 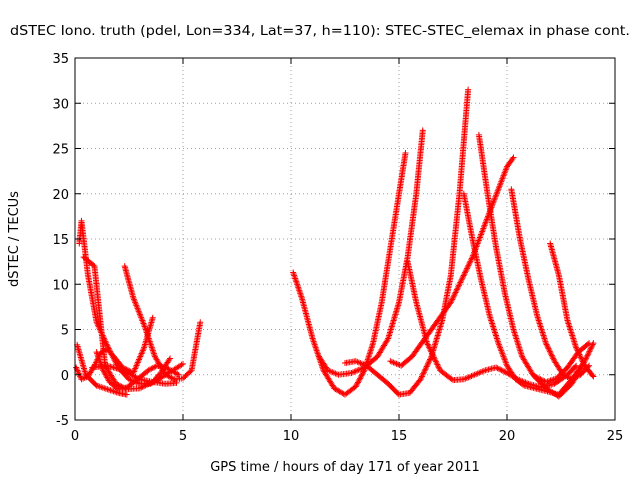 What do you see at coordinates (60, 59) in the screenshot?
I see `y-tick-label: 35` at bounding box center [60, 59].